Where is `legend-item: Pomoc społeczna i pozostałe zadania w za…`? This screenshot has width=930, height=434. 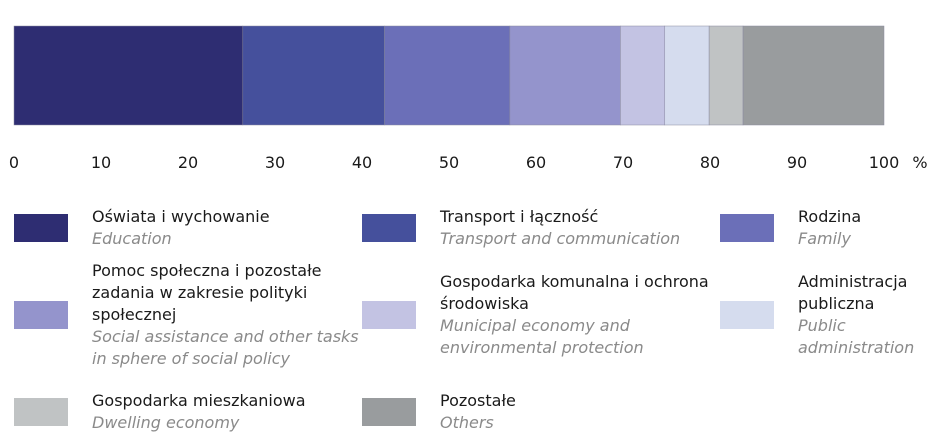
legend-item: Pomoc społeczna i pozostałe zadania w za… is located at coordinates (188, 315).